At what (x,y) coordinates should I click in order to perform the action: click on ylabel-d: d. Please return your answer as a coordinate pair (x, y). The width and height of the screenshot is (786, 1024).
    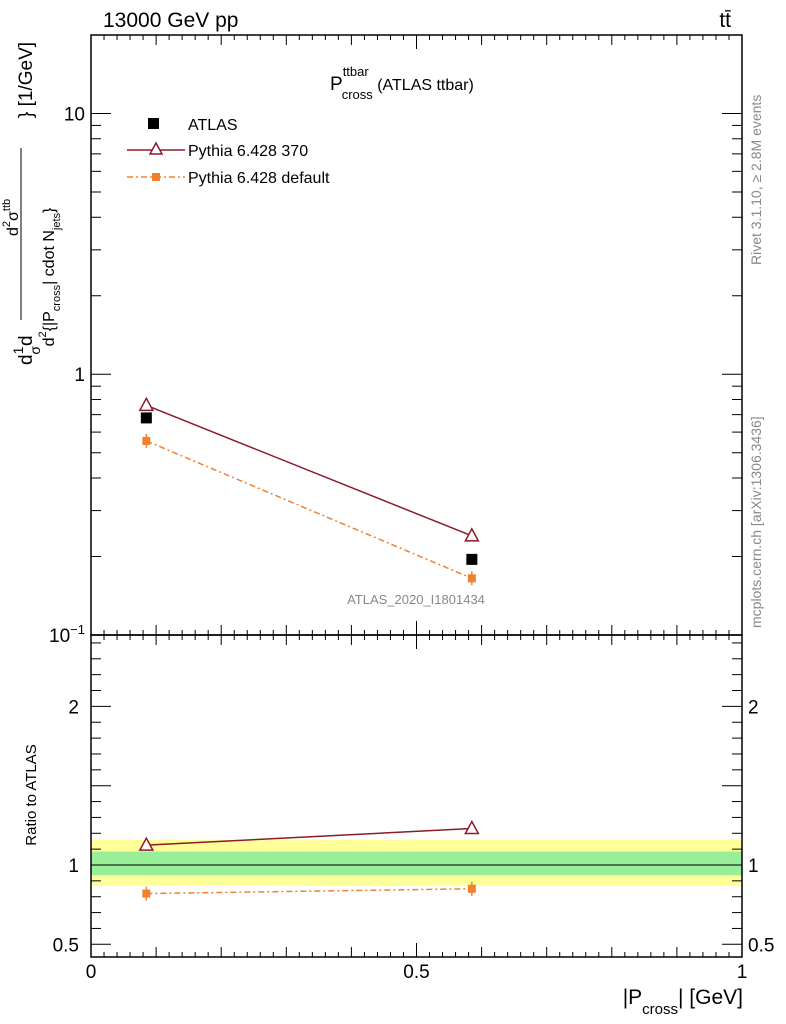
    Looking at the image, I should click on (26, 359).